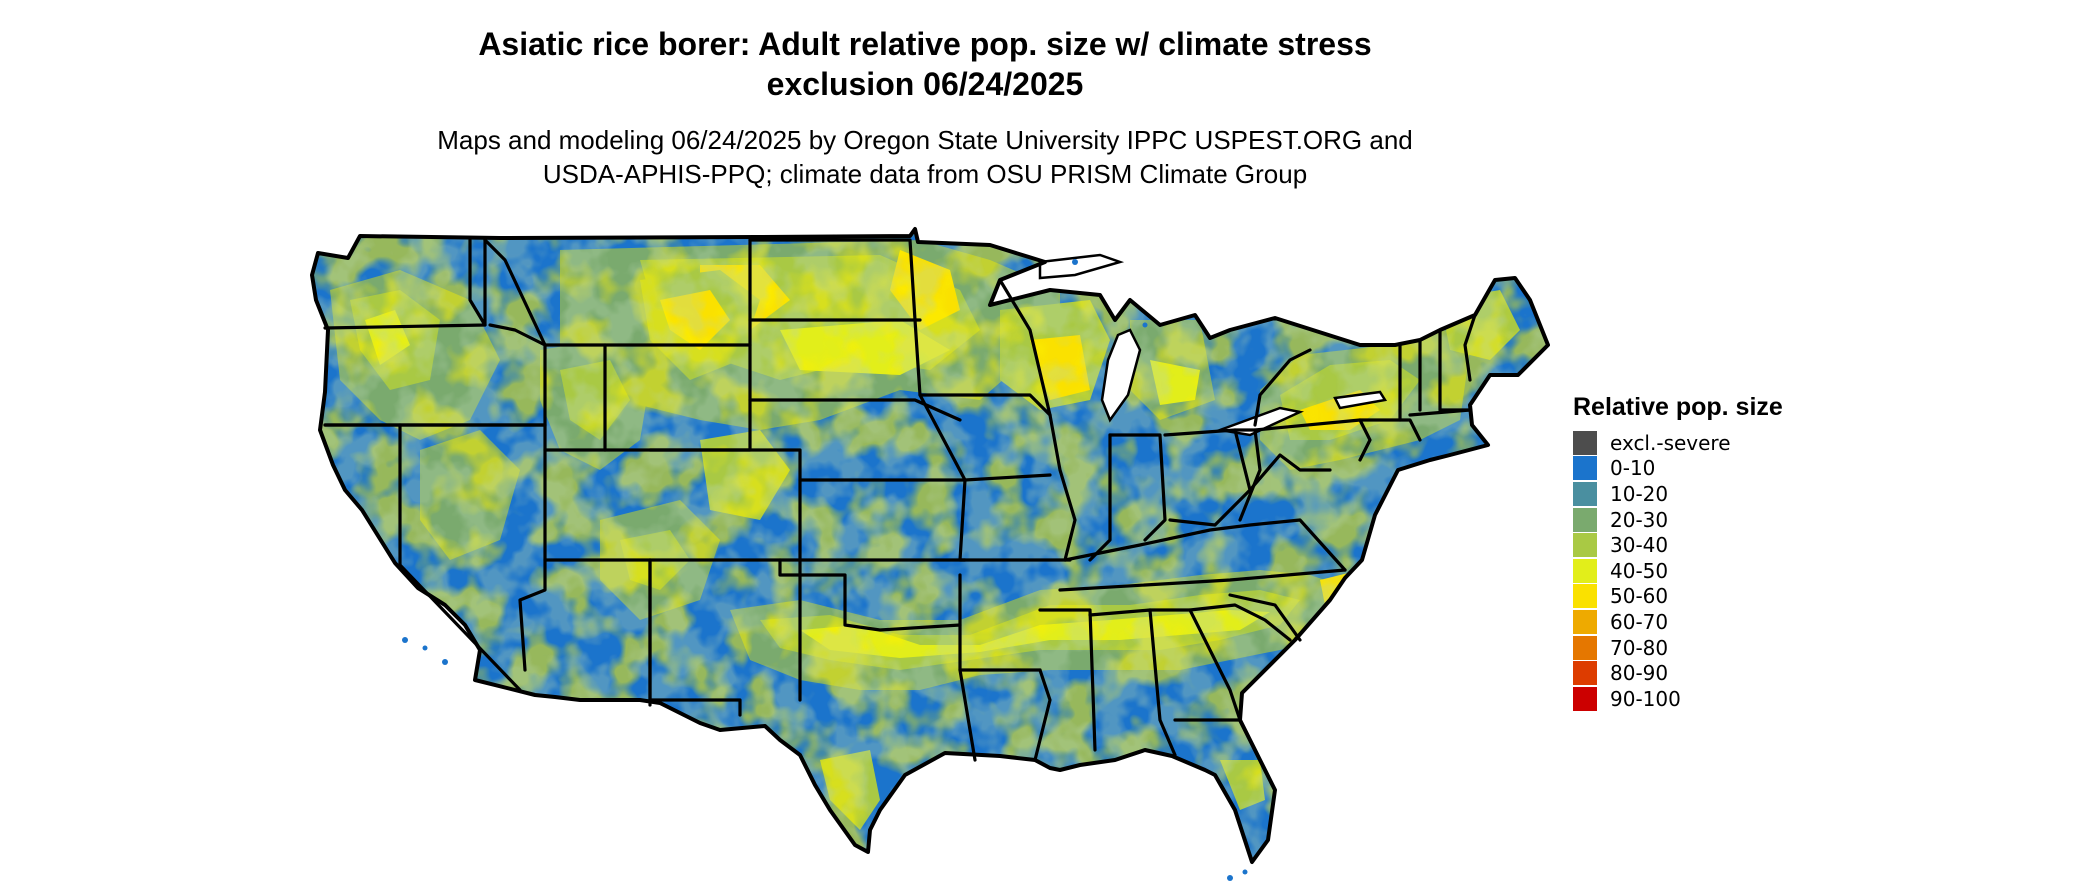 The image size is (2100, 892). What do you see at coordinates (1639, 647) in the screenshot?
I see `legend-label: 70-80` at bounding box center [1639, 647].